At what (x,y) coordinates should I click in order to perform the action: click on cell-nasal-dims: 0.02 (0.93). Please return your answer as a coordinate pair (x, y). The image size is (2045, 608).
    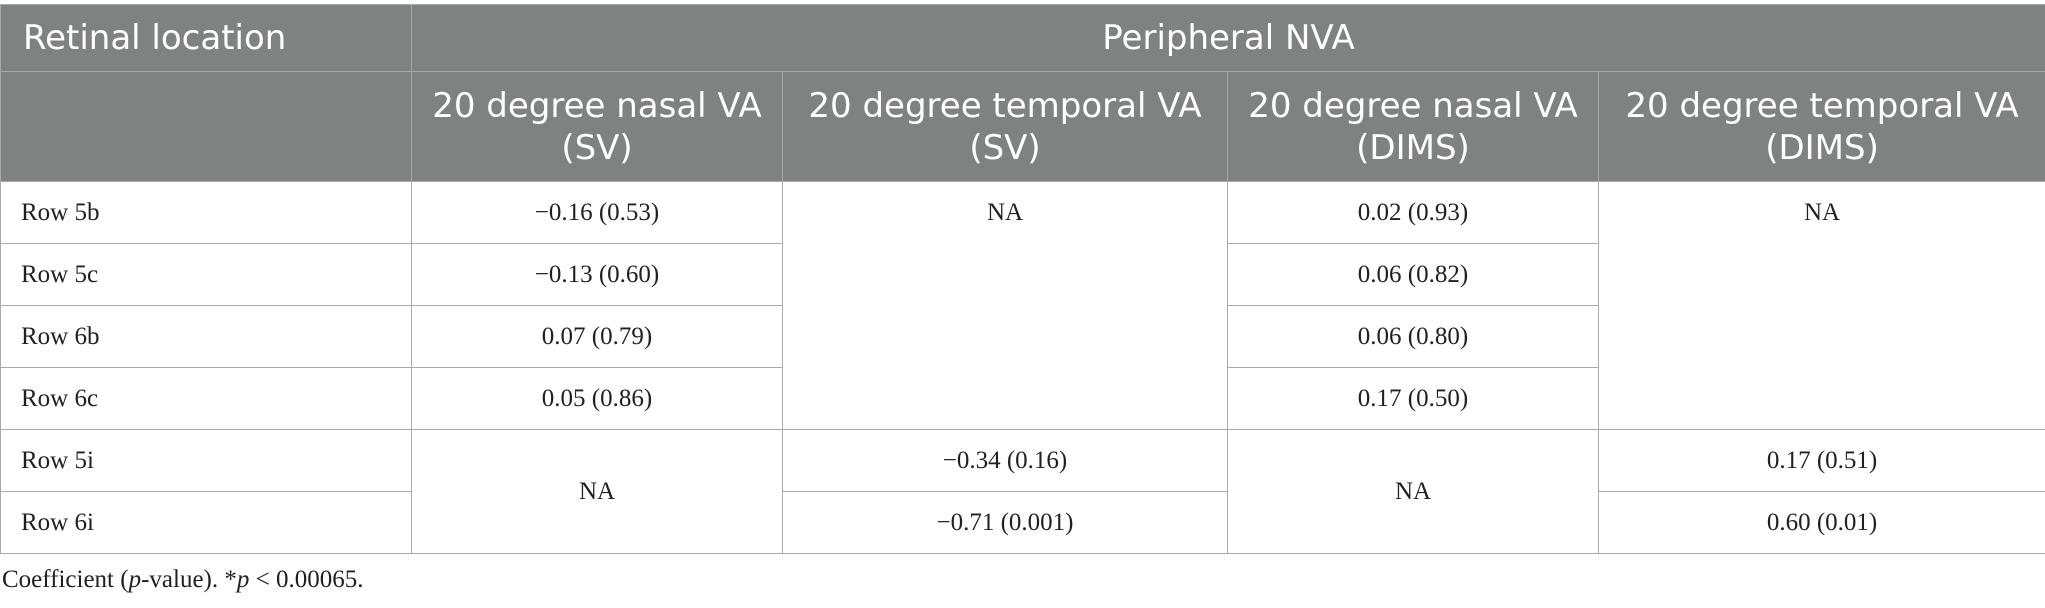
    Looking at the image, I should click on (1413, 212).